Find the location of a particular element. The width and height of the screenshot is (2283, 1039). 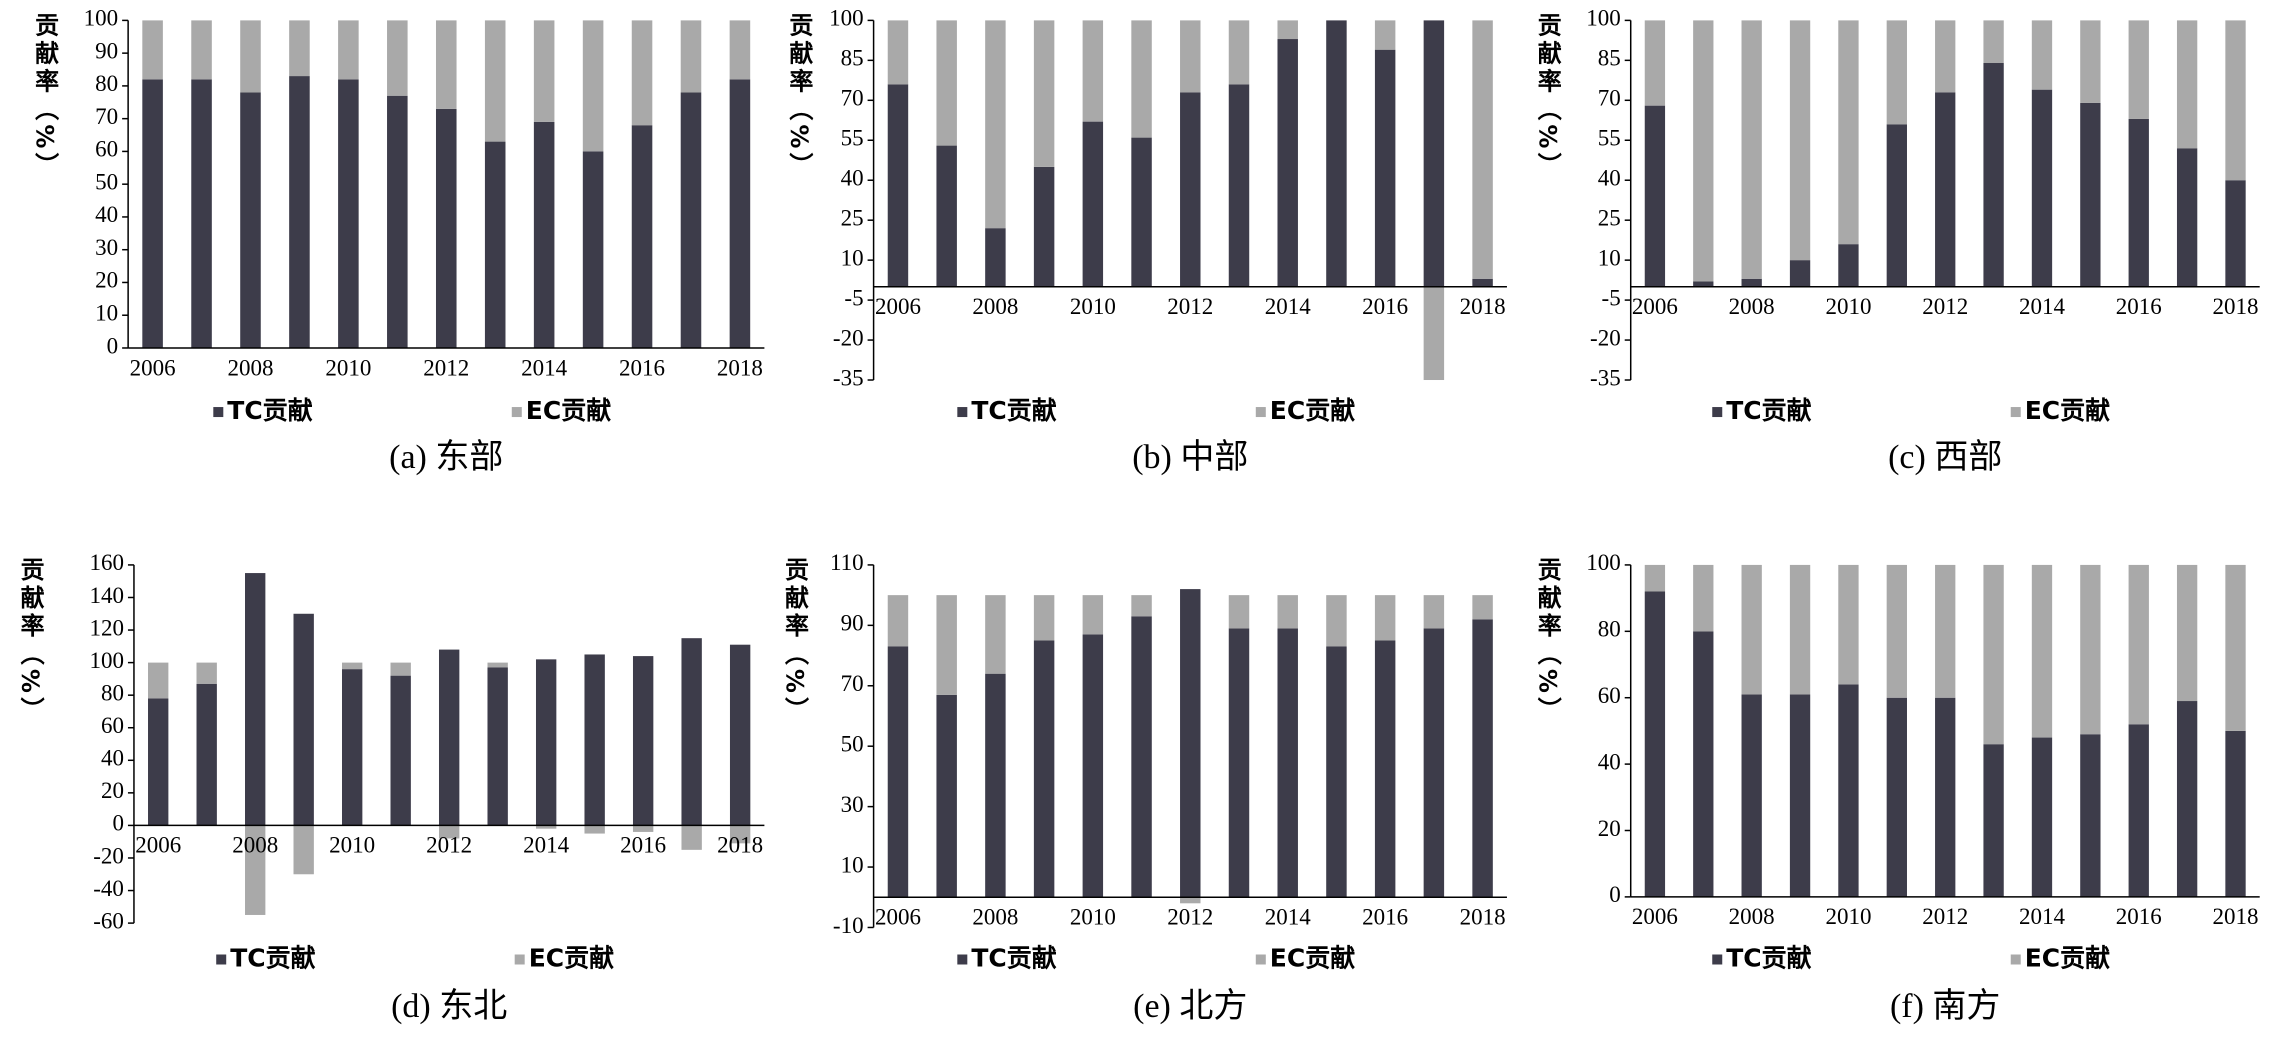

y-tick-label: 0 is located at coordinates (113, 345).